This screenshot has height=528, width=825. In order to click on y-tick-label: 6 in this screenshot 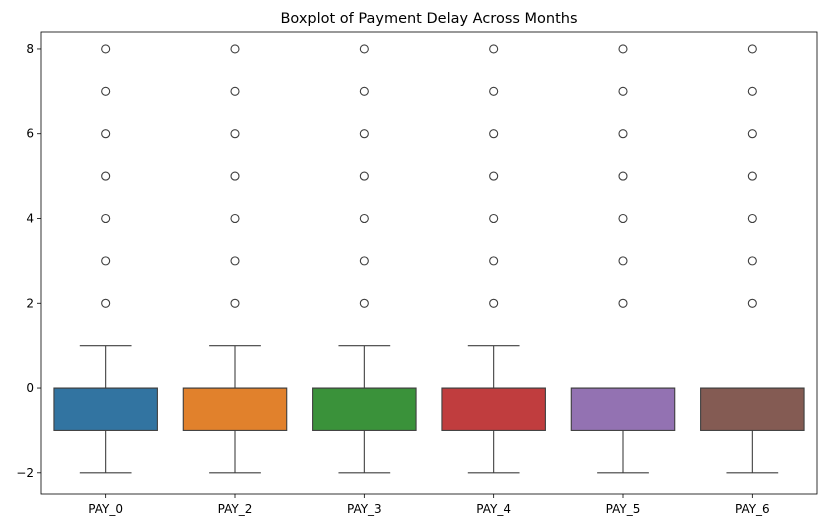, I will do `click(30, 134)`.